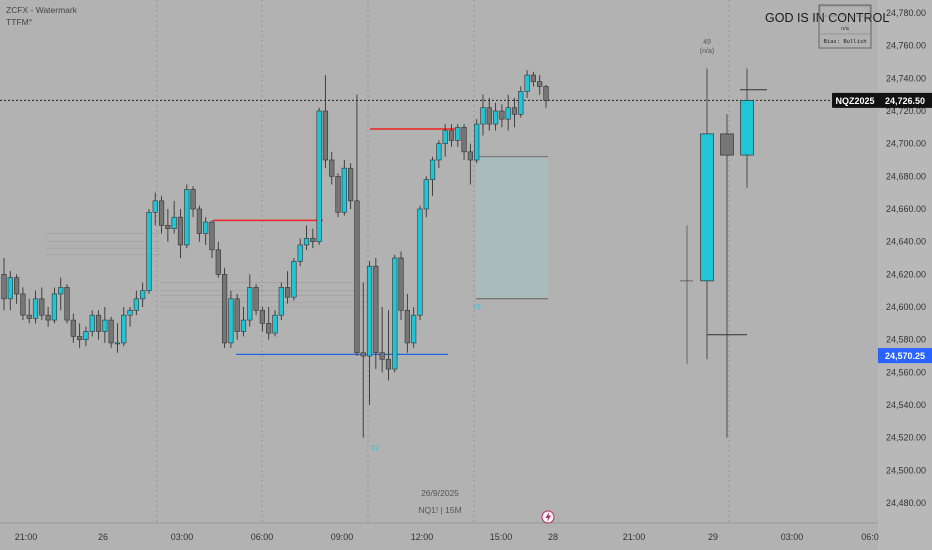 The width and height of the screenshot is (932, 550). Describe the element at coordinates (262, 537) in the screenshot. I see `time-tick-label: 06:00` at that location.